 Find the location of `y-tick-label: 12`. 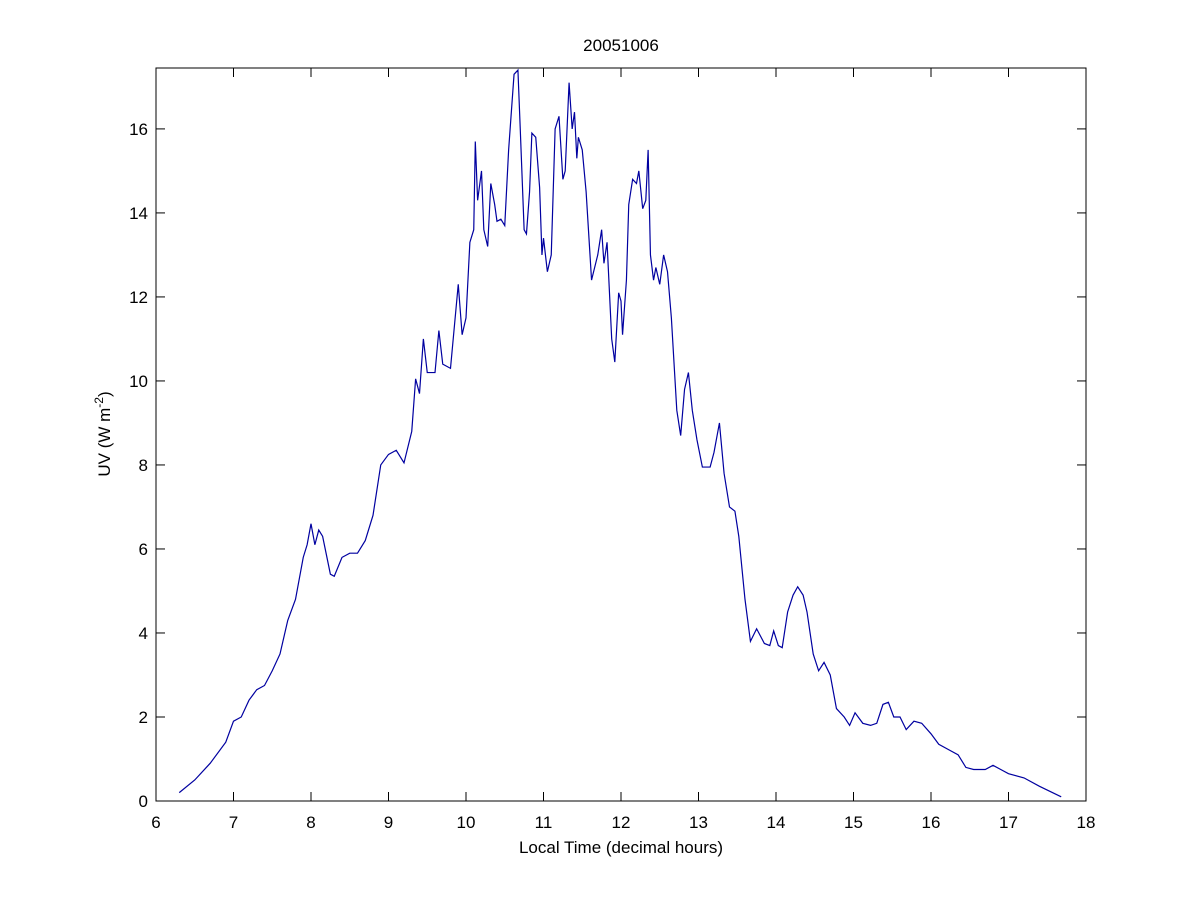

y-tick-label: 12 is located at coordinates (138, 297).